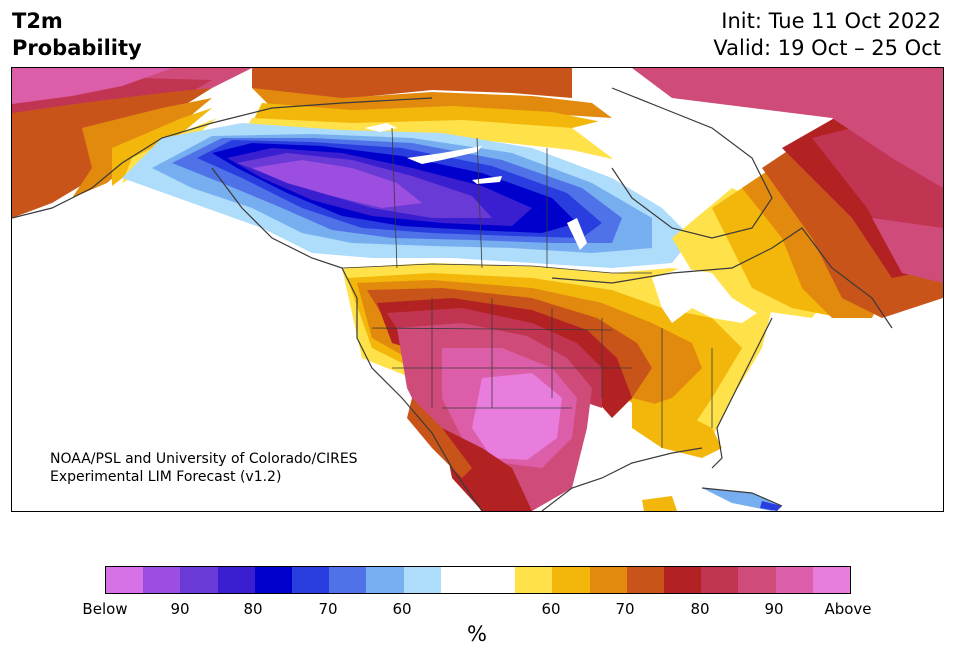  What do you see at coordinates (105, 609) in the screenshot?
I see `colorbar-tick-label: Below` at bounding box center [105, 609].